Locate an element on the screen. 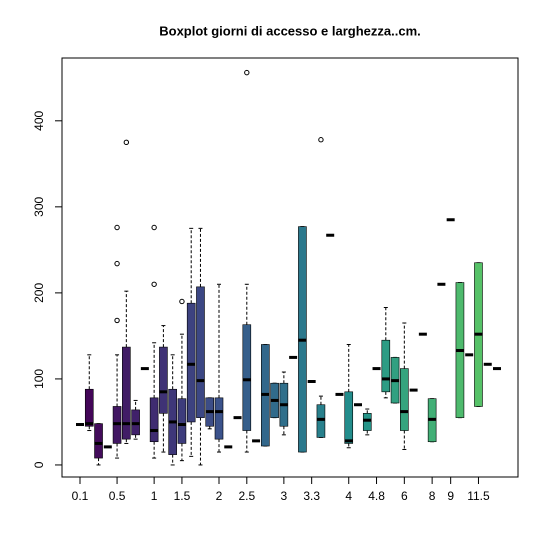 Image resolution: width=550 pixels, height=555 pixels. x-tick-label: 9 is located at coordinates (450, 496).